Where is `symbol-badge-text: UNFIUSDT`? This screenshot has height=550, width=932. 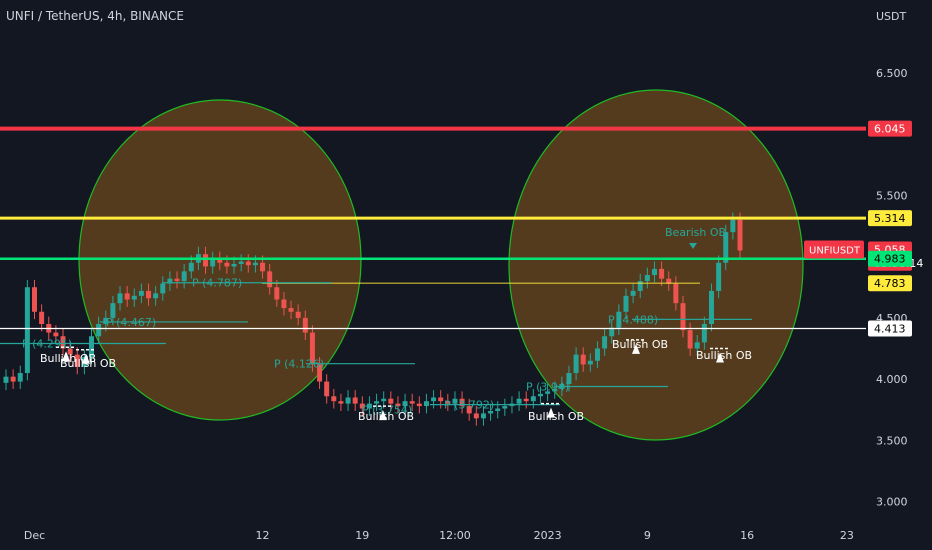 symbol-badge-text: UNFIUSDT is located at coordinates (835, 251).